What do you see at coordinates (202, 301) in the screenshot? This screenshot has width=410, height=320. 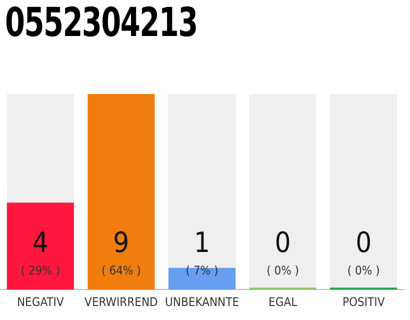 I see `x-tick-label: UNBEKANNTE` at bounding box center [202, 301].